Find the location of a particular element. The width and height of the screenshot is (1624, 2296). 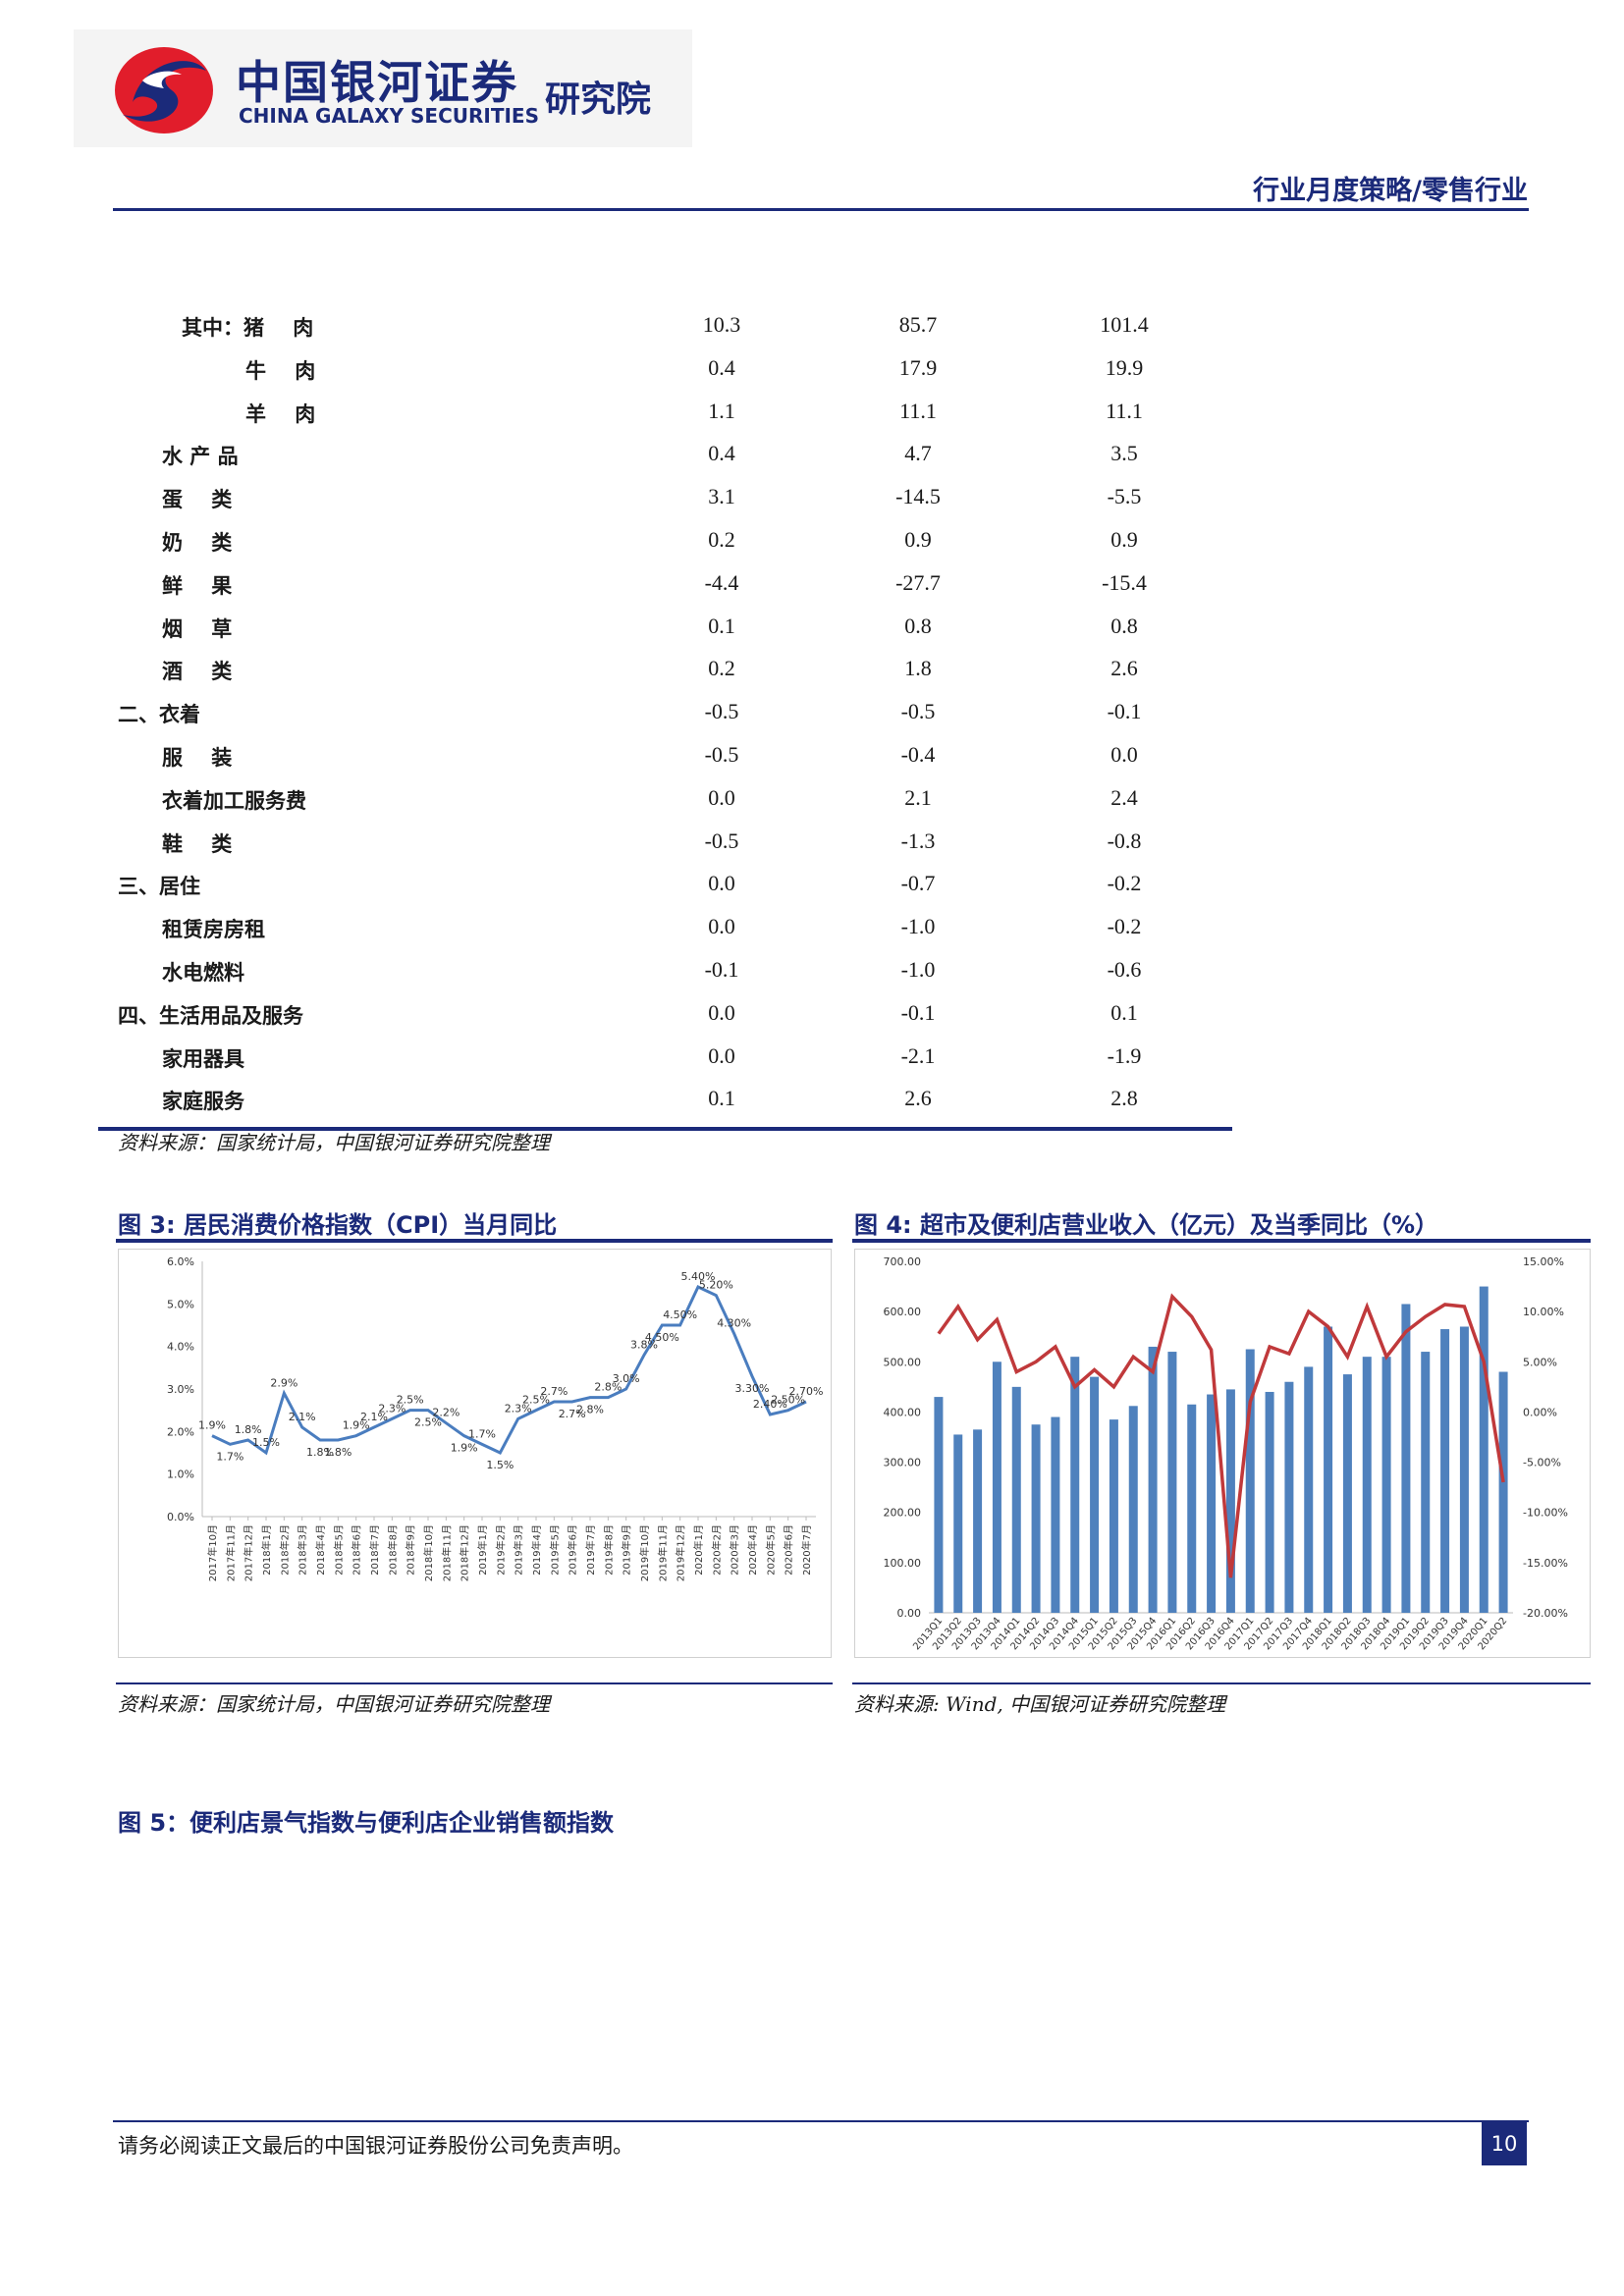

y2-tick-label: -15.00% is located at coordinates (1545, 1564).